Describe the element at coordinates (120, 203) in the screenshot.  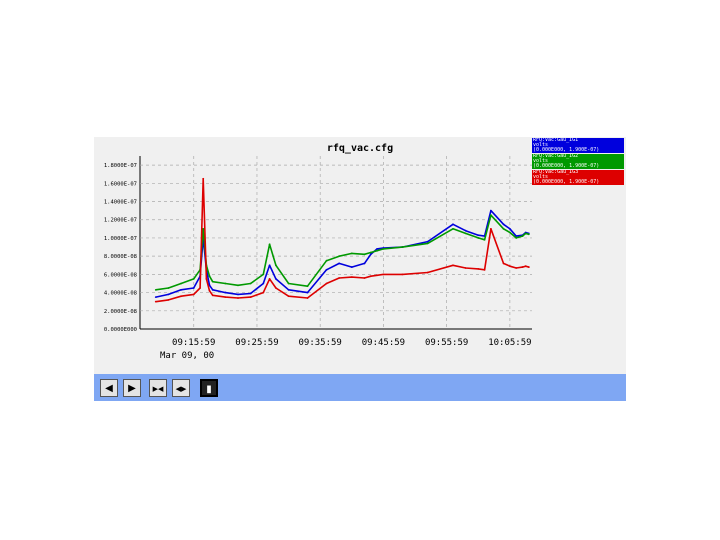
I see `y-tick-label: 1.4000E-07` at that location.